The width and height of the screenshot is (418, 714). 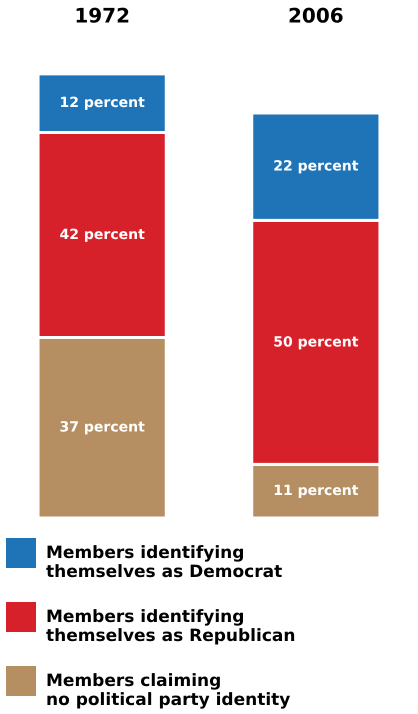 I want to click on x-tick-label: 2006, so click(x=316, y=16).